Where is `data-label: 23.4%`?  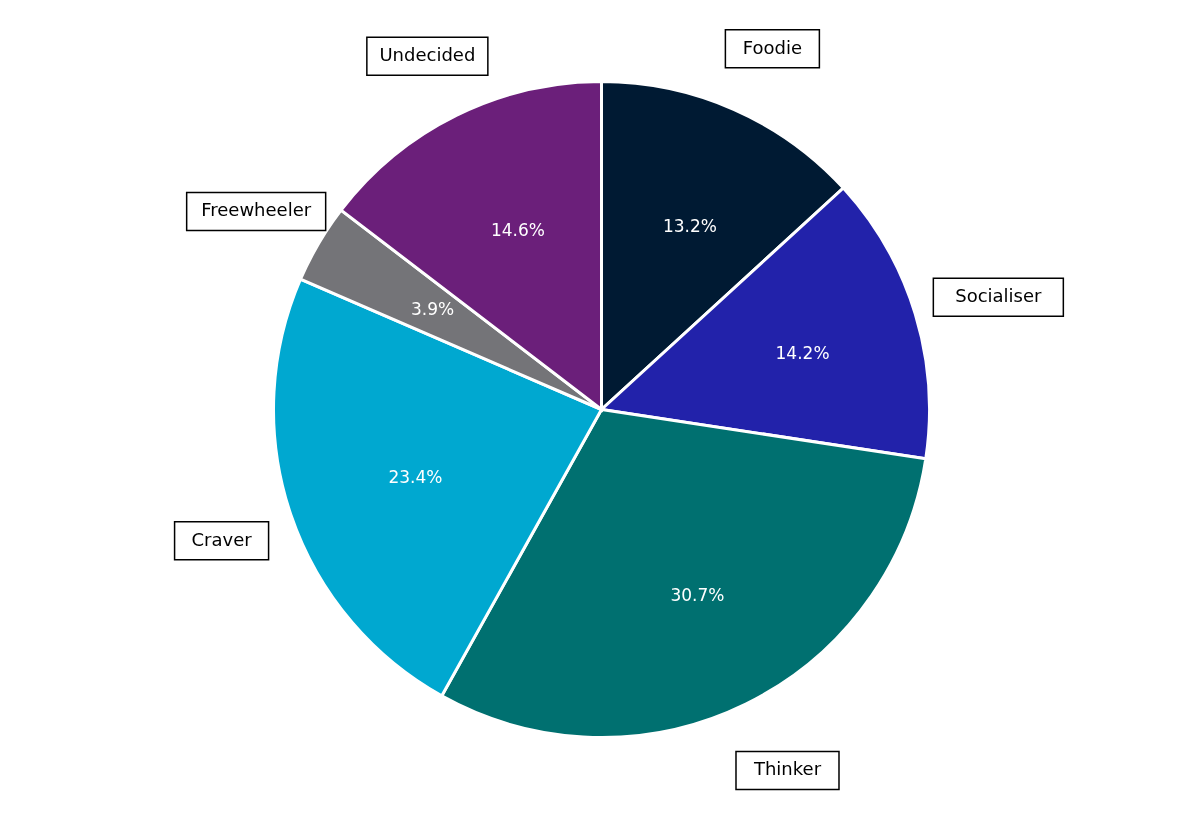 data-label: 23.4% is located at coordinates (415, 477).